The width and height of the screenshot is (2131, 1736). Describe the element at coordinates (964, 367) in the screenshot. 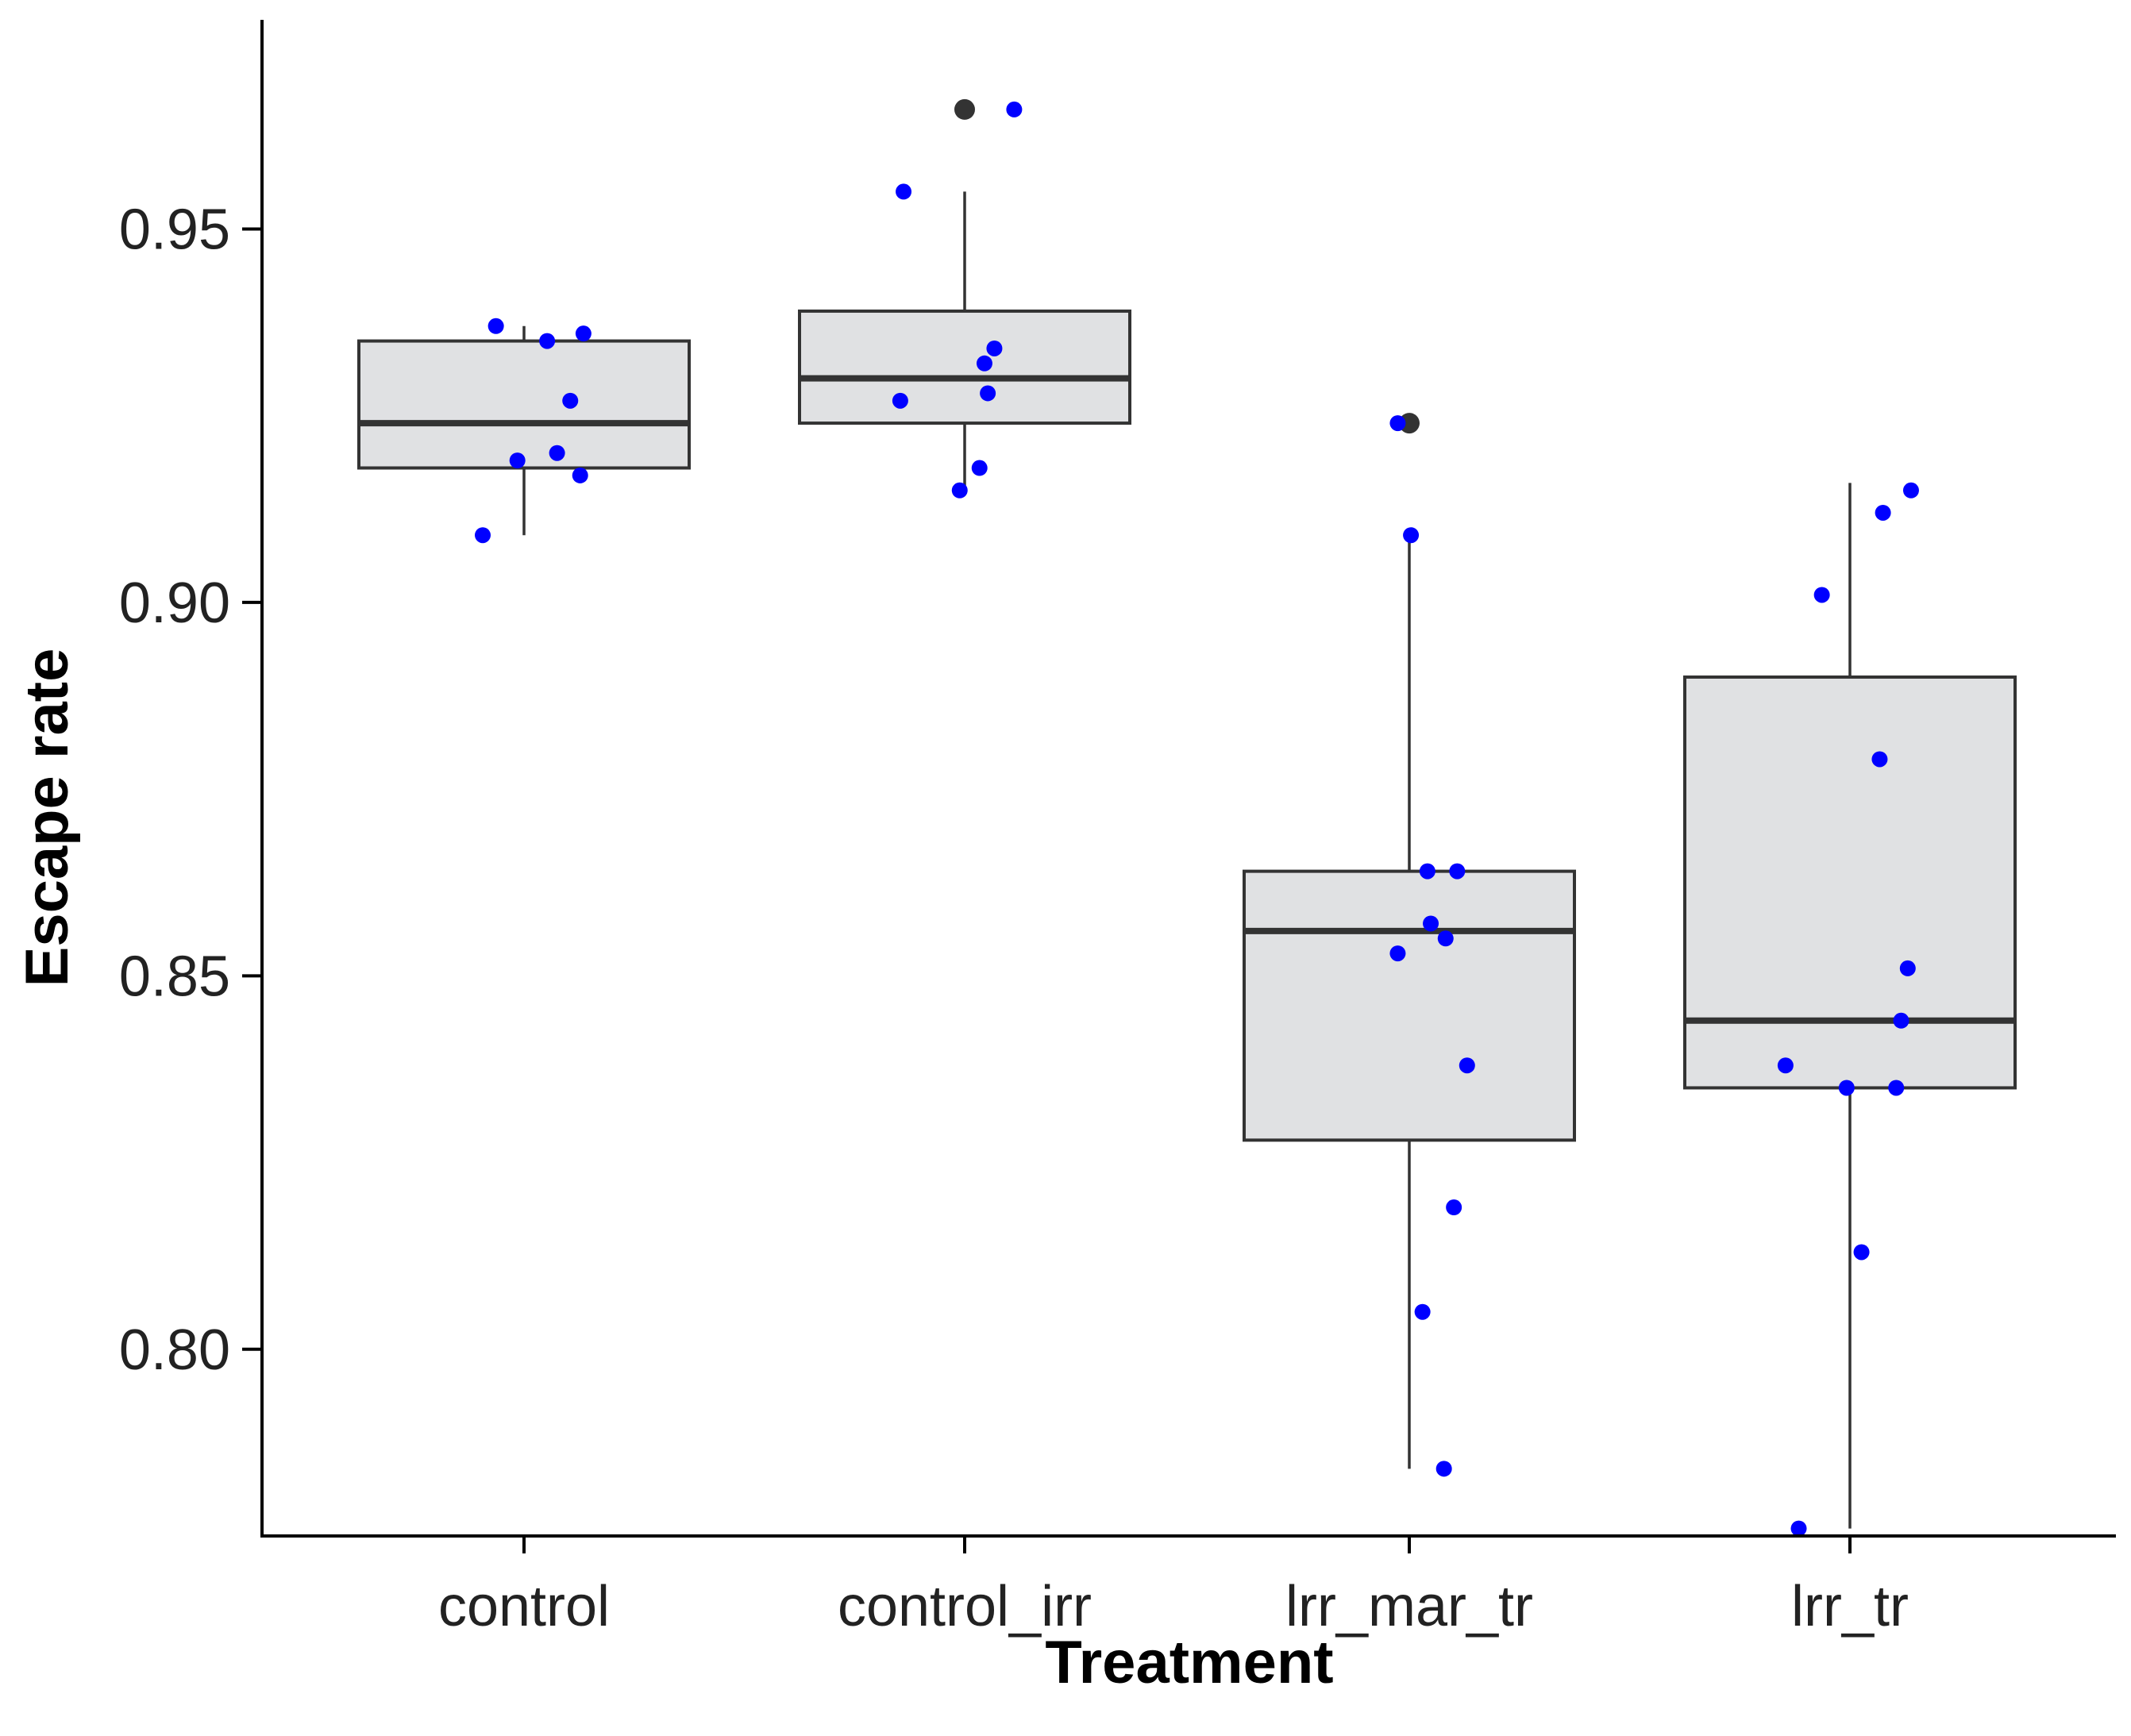

I see `box-control_irr` at that location.